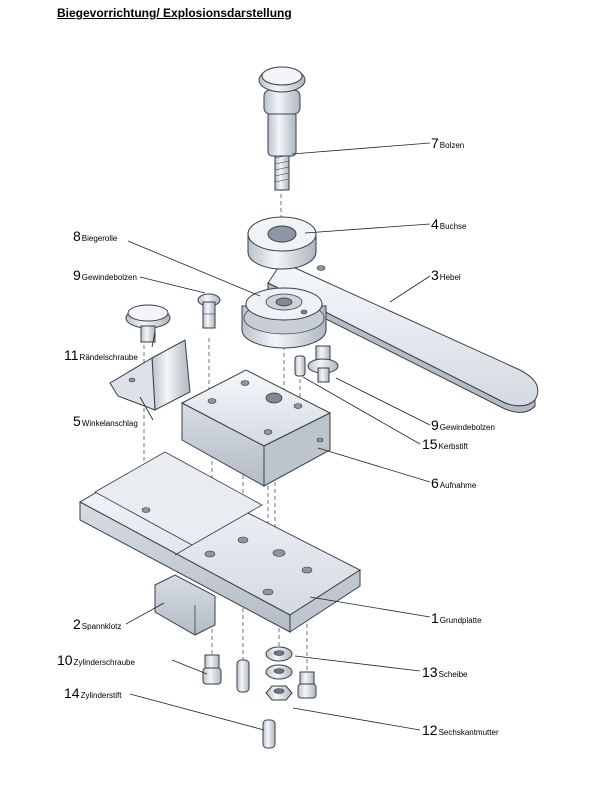 Image resolution: width=595 pixels, height=798 pixels. Describe the element at coordinates (435, 483) in the screenshot. I see `part-number: 6` at that location.